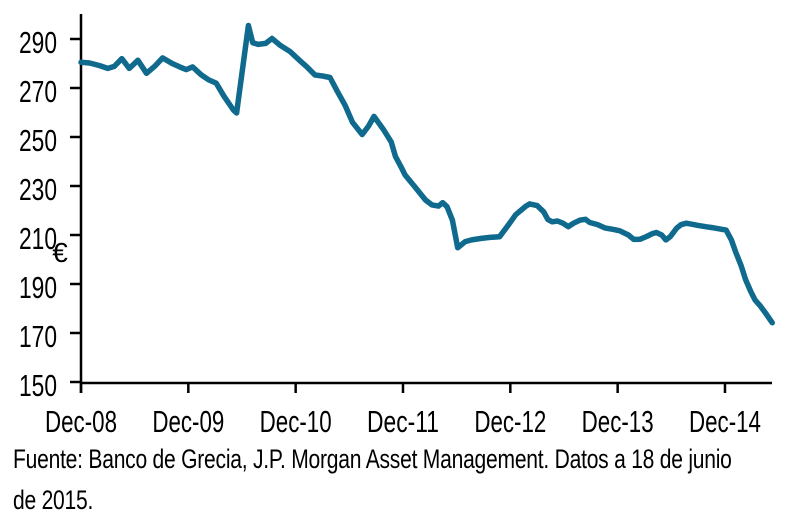 The image size is (804, 526). What do you see at coordinates (38, 189) in the screenshot?
I see `y-tick-label: 230` at bounding box center [38, 189].